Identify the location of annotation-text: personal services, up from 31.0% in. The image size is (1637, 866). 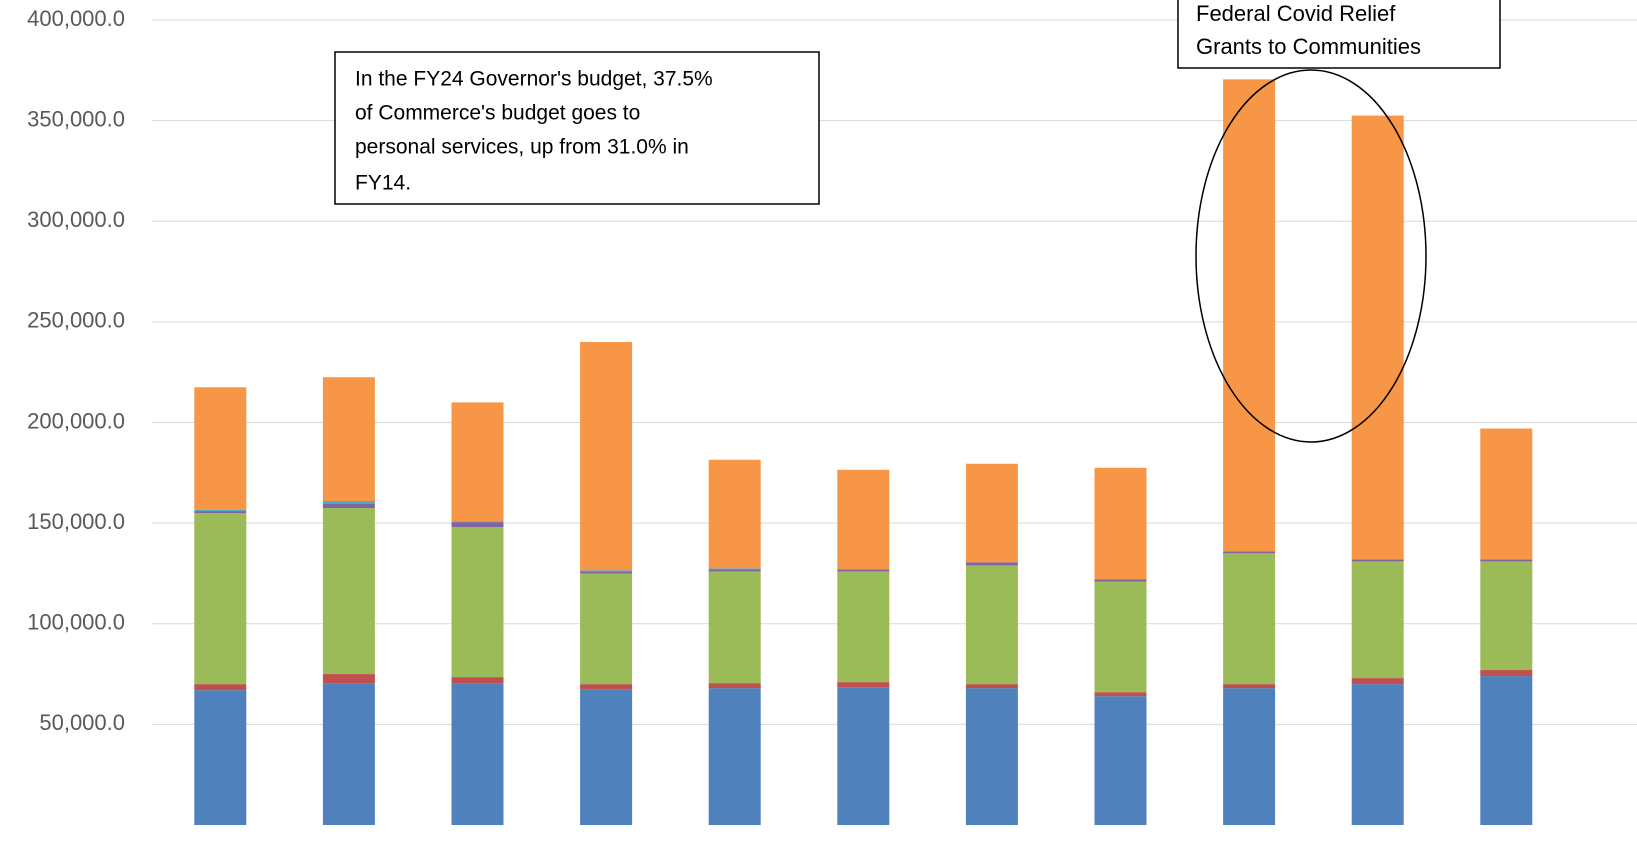
(522, 147).